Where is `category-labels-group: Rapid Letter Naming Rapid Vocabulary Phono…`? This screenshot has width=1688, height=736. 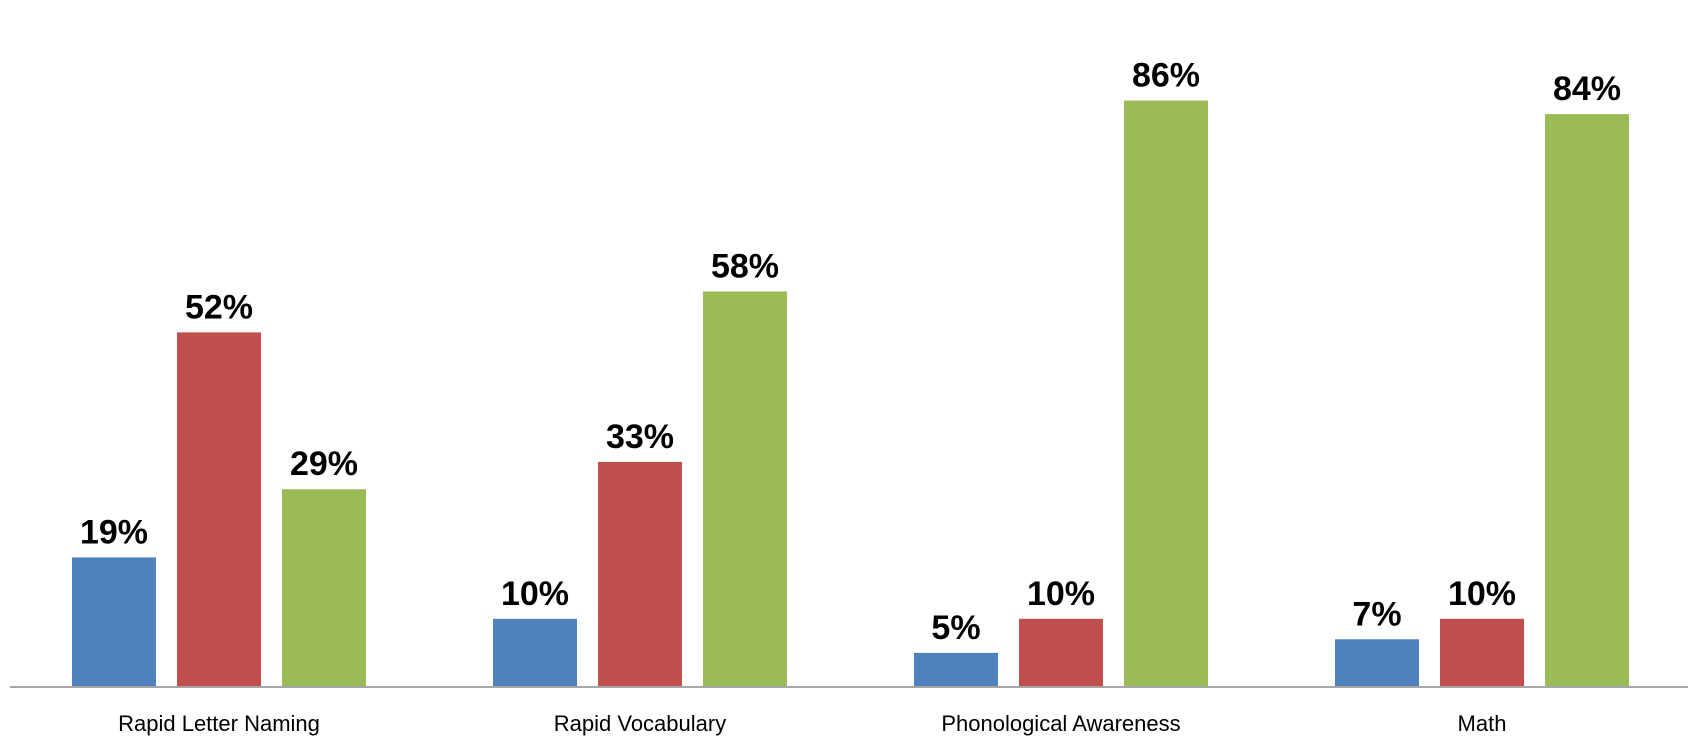
category-labels-group: Rapid Letter Naming Rapid Vocabulary Phono… is located at coordinates (812, 723).